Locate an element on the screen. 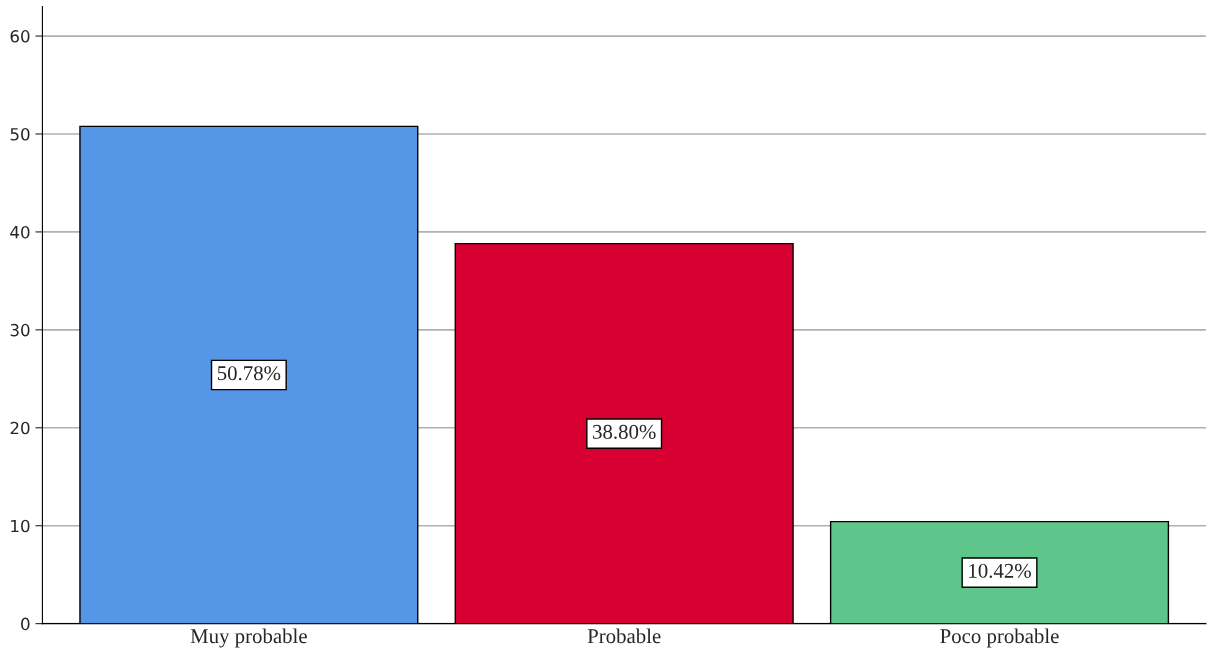 This screenshot has width=1212, height=667. y-tick-label: 60 is located at coordinates (20, 36).